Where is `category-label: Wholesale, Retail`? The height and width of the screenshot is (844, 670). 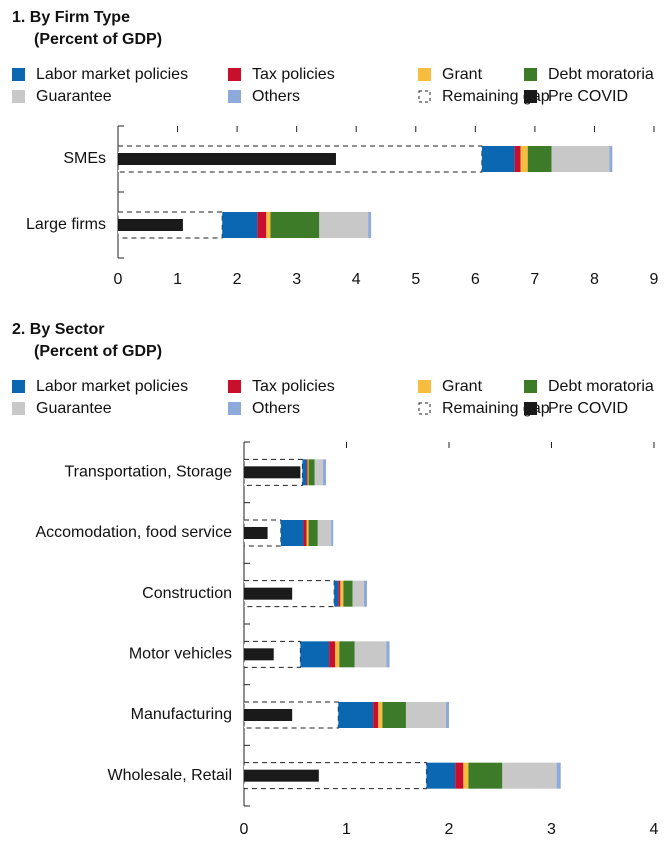 category-label: Wholesale, Retail is located at coordinates (170, 775).